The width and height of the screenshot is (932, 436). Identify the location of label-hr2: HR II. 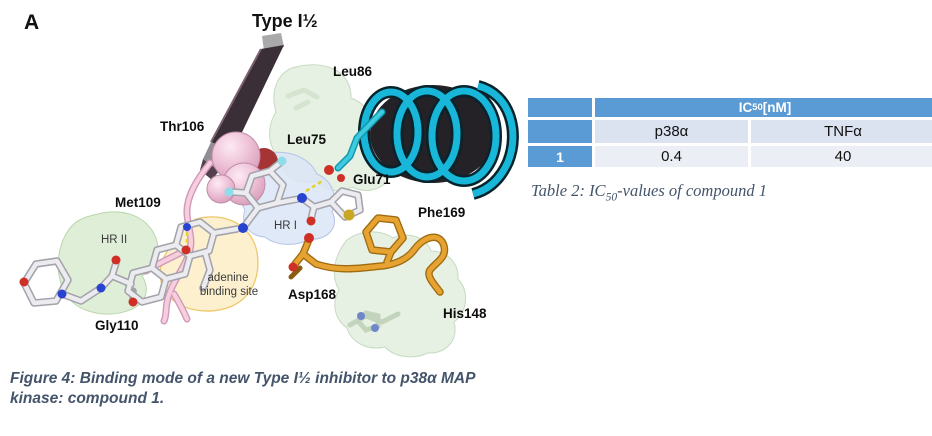
(114, 240).